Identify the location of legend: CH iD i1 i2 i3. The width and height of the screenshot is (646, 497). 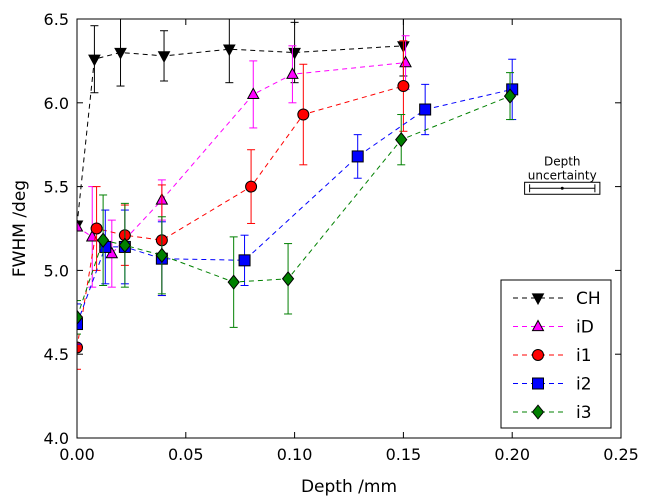
(556, 354).